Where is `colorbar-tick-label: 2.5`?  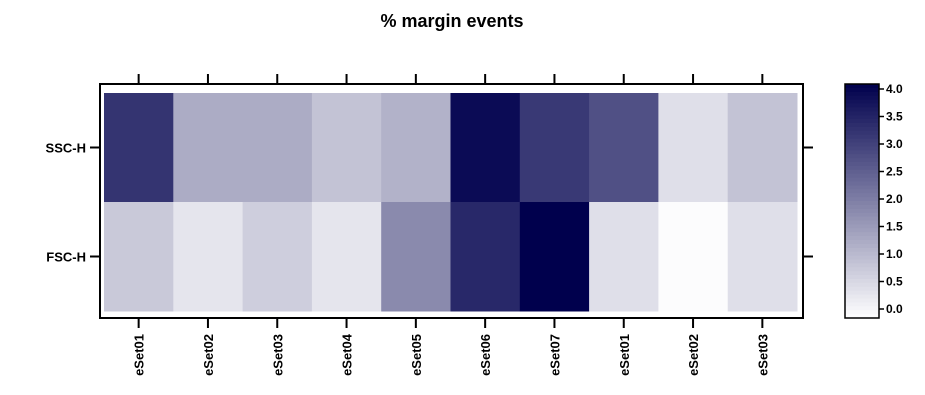
colorbar-tick-label: 2.5 is located at coordinates (894, 172).